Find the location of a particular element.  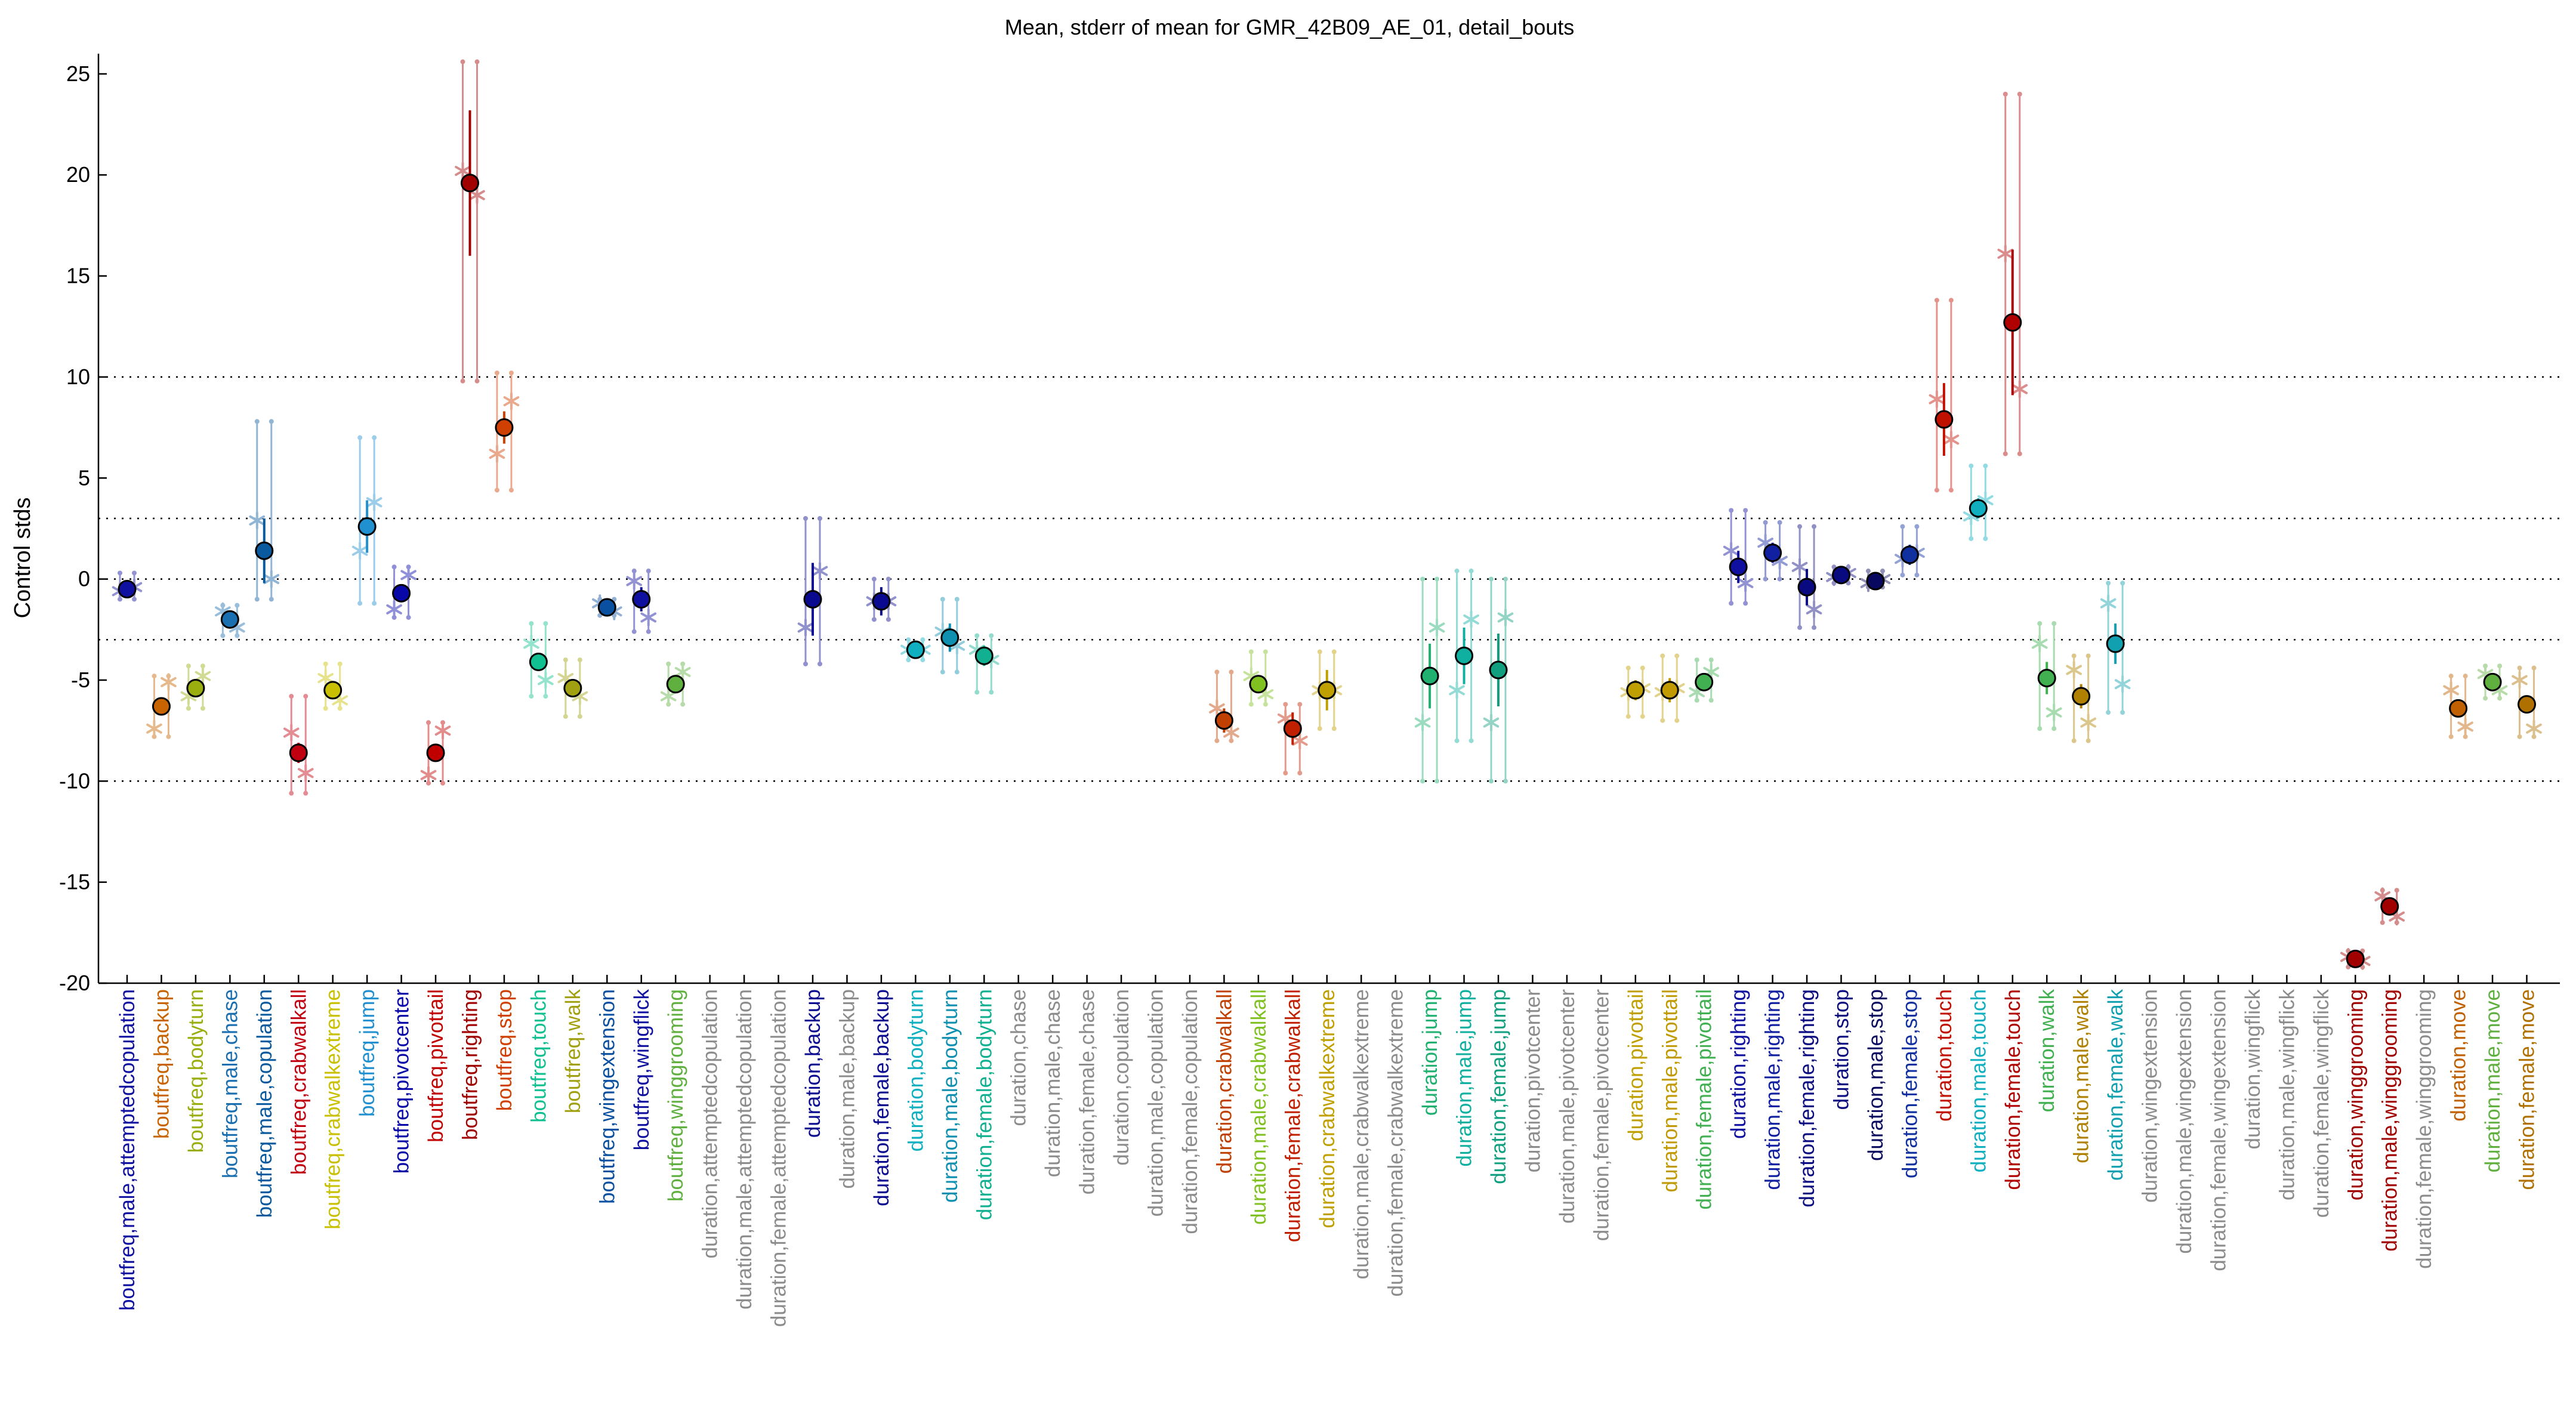

x-tick-label: duration,righting is located at coordinates (1739, 1064).